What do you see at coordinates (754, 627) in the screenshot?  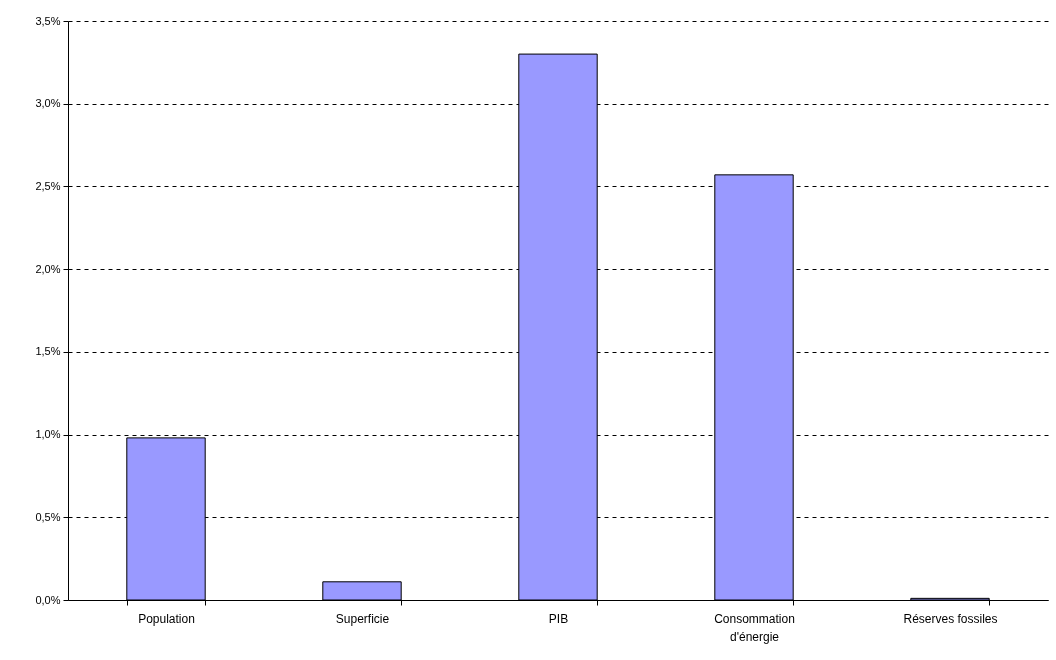 I see `x-tick-label: Consommation d'énergie` at bounding box center [754, 627].